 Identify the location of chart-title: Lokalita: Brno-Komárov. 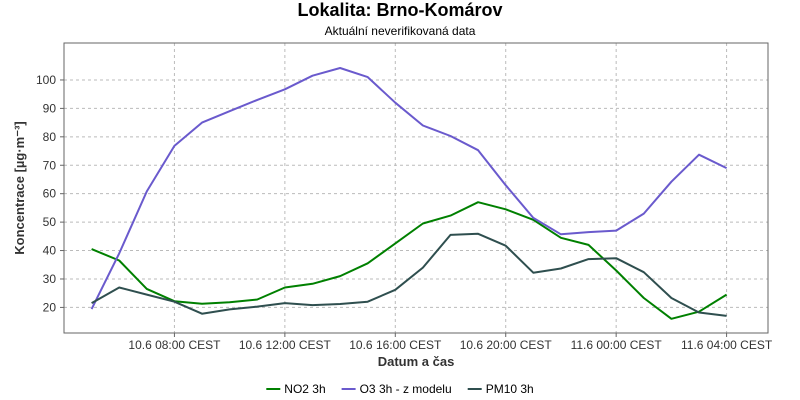
(400, 10).